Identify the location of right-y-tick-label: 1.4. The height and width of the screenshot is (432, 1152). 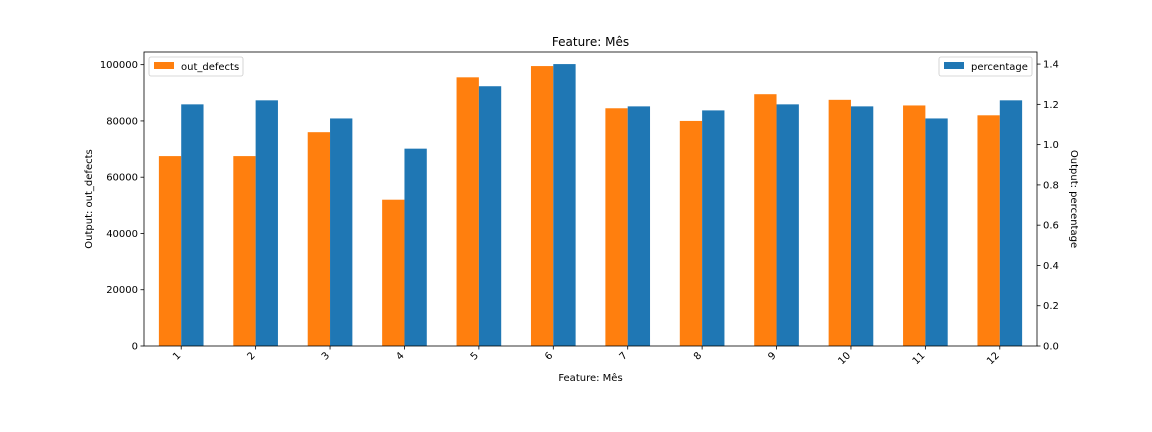
(1051, 65).